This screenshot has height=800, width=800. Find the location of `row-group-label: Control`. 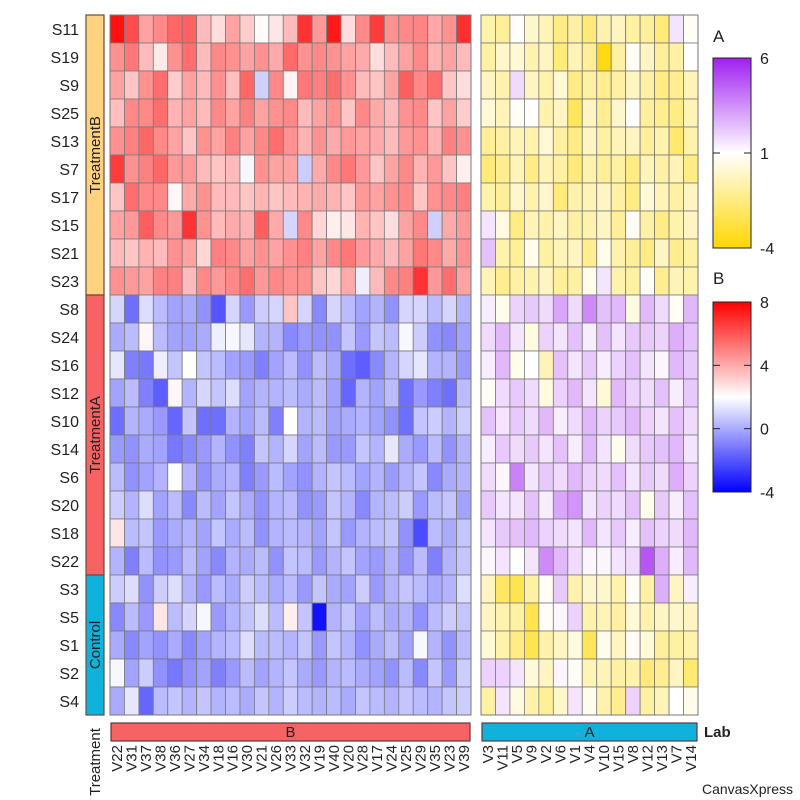

row-group-label: Control is located at coordinates (95, 645).